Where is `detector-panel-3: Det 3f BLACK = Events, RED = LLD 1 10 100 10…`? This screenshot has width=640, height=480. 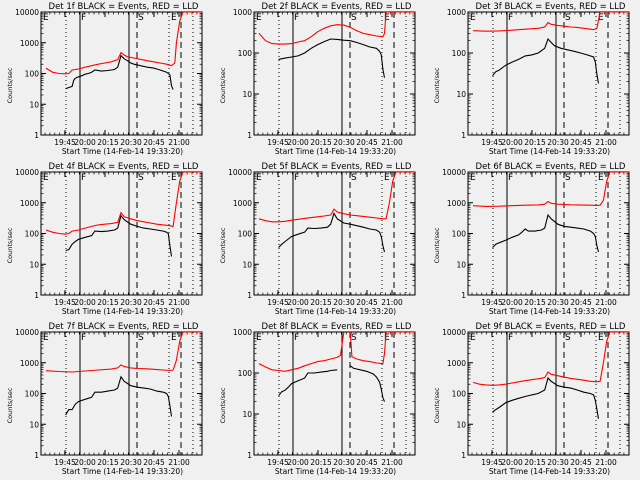
detector-panel-3: Det 3f BLACK = Events, RED = LLD 1 10 100 10… is located at coordinates (533, 80).